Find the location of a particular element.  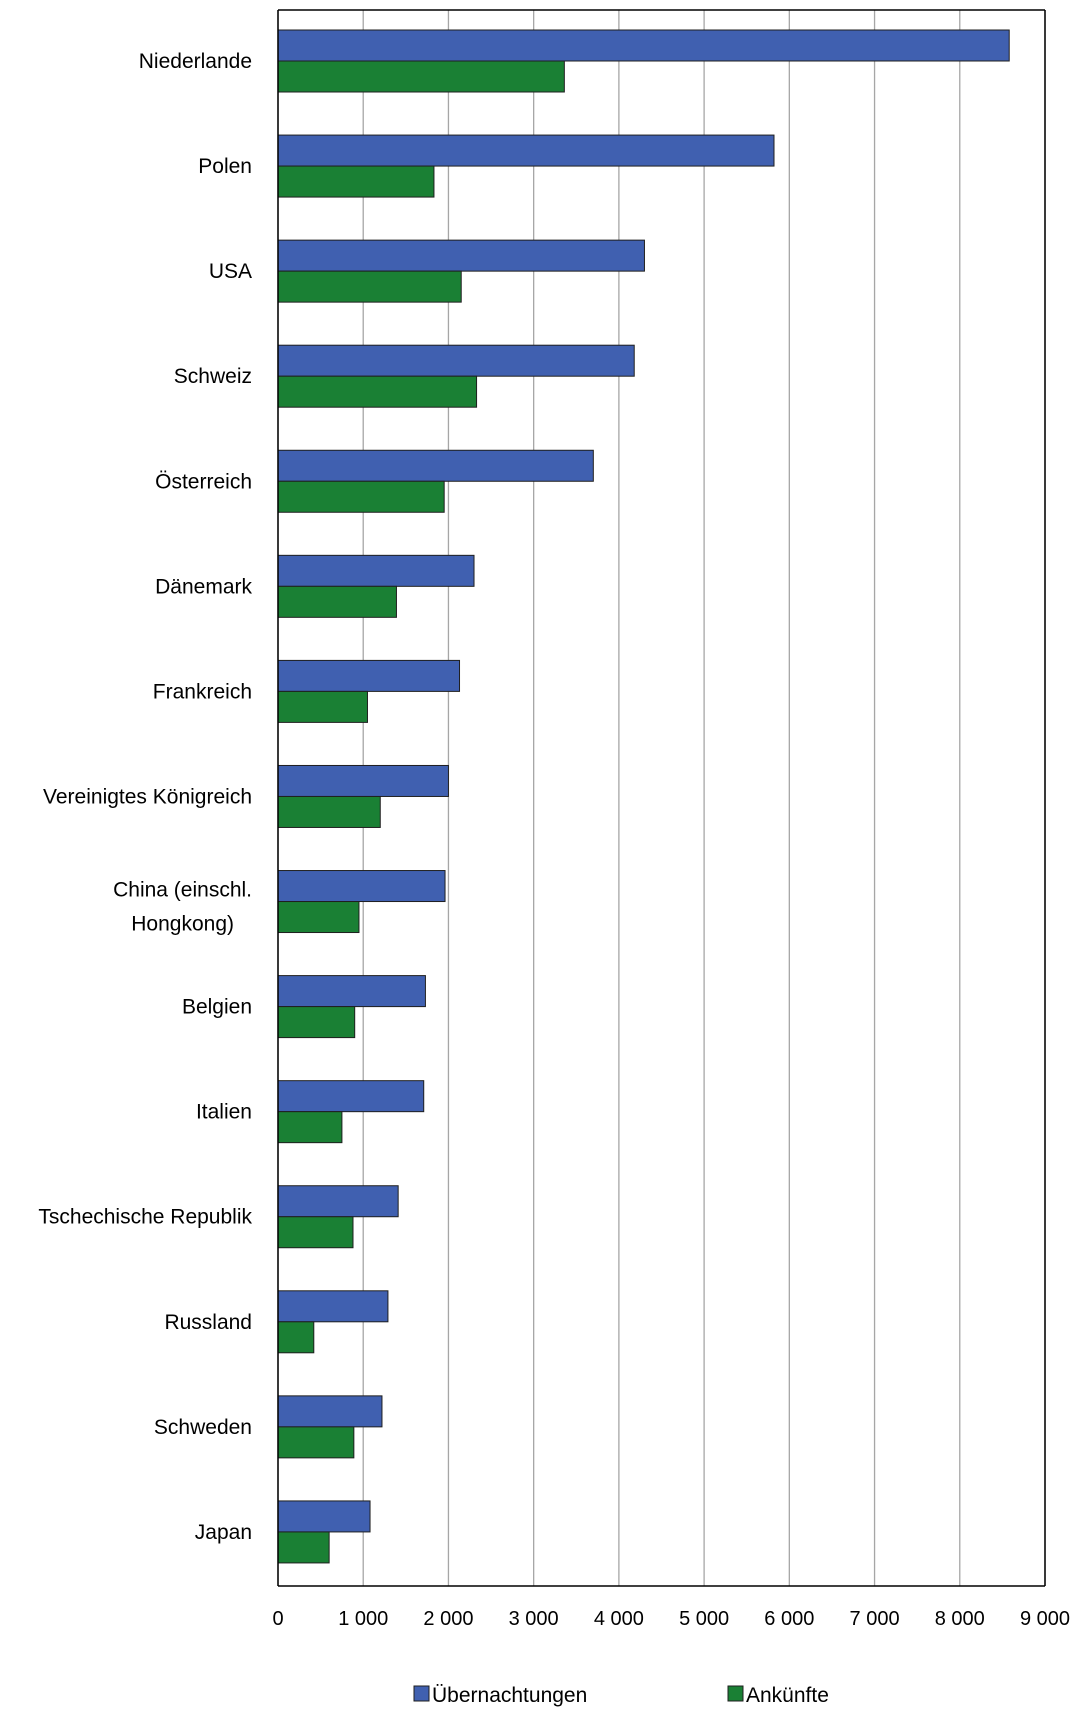

category-label: Tschechische Republik is located at coordinates (145, 1217).